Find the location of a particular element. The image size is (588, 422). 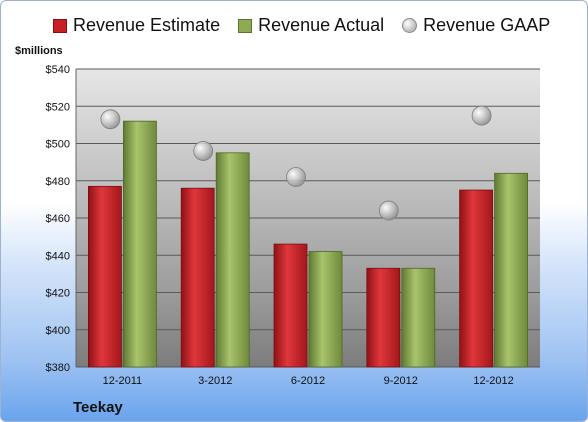

y-tick-label: $440 is located at coordinates (58, 256).